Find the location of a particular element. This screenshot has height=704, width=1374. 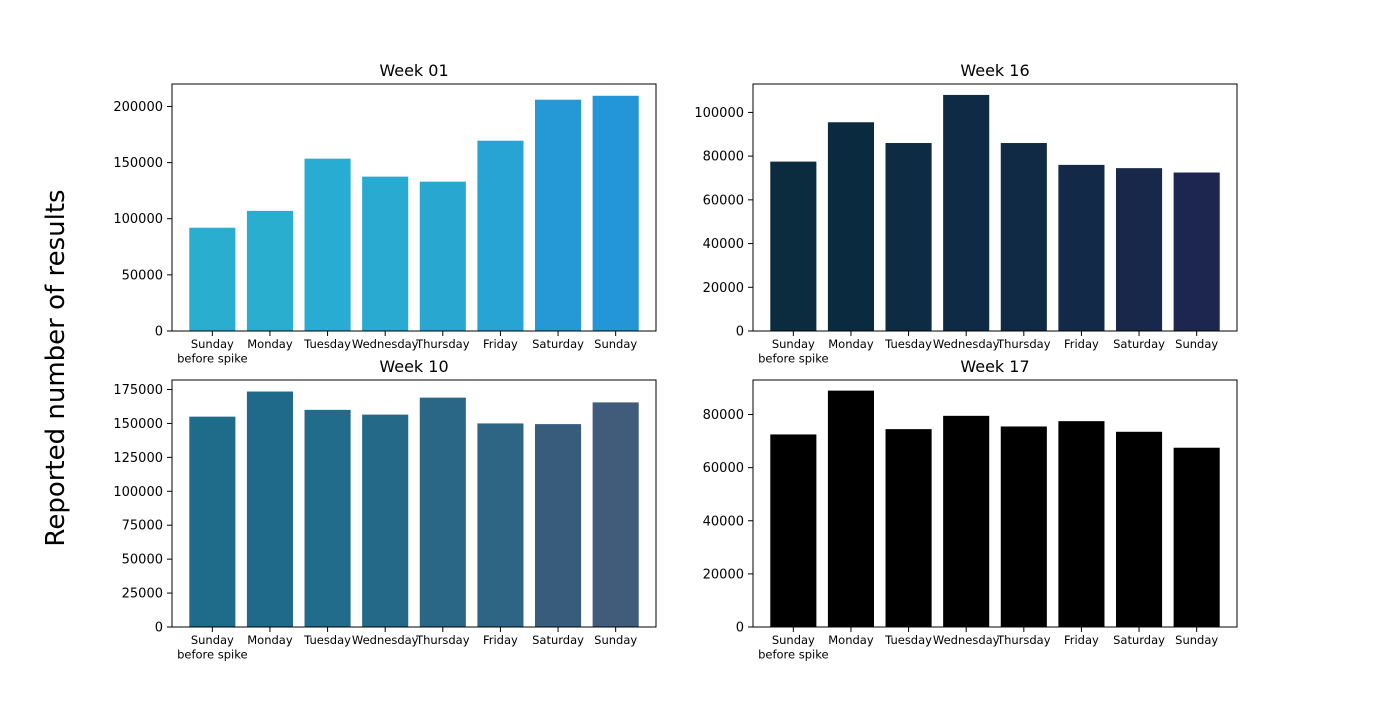

y-tick-label: 200000 is located at coordinates (138, 107).